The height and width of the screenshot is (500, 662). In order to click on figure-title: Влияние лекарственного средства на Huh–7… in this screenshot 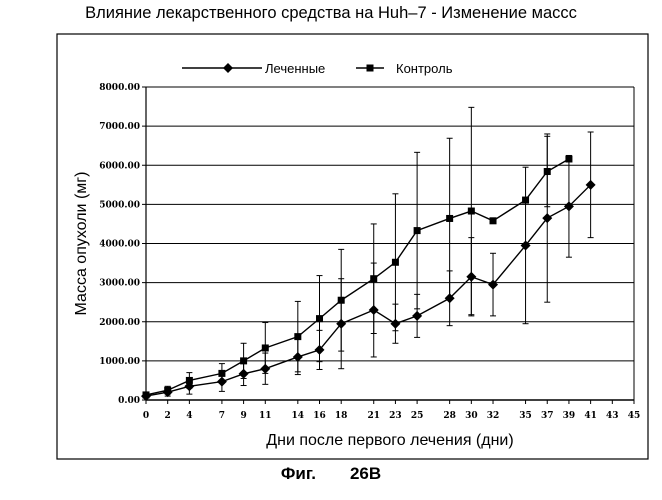, I will do `click(331, 13)`.